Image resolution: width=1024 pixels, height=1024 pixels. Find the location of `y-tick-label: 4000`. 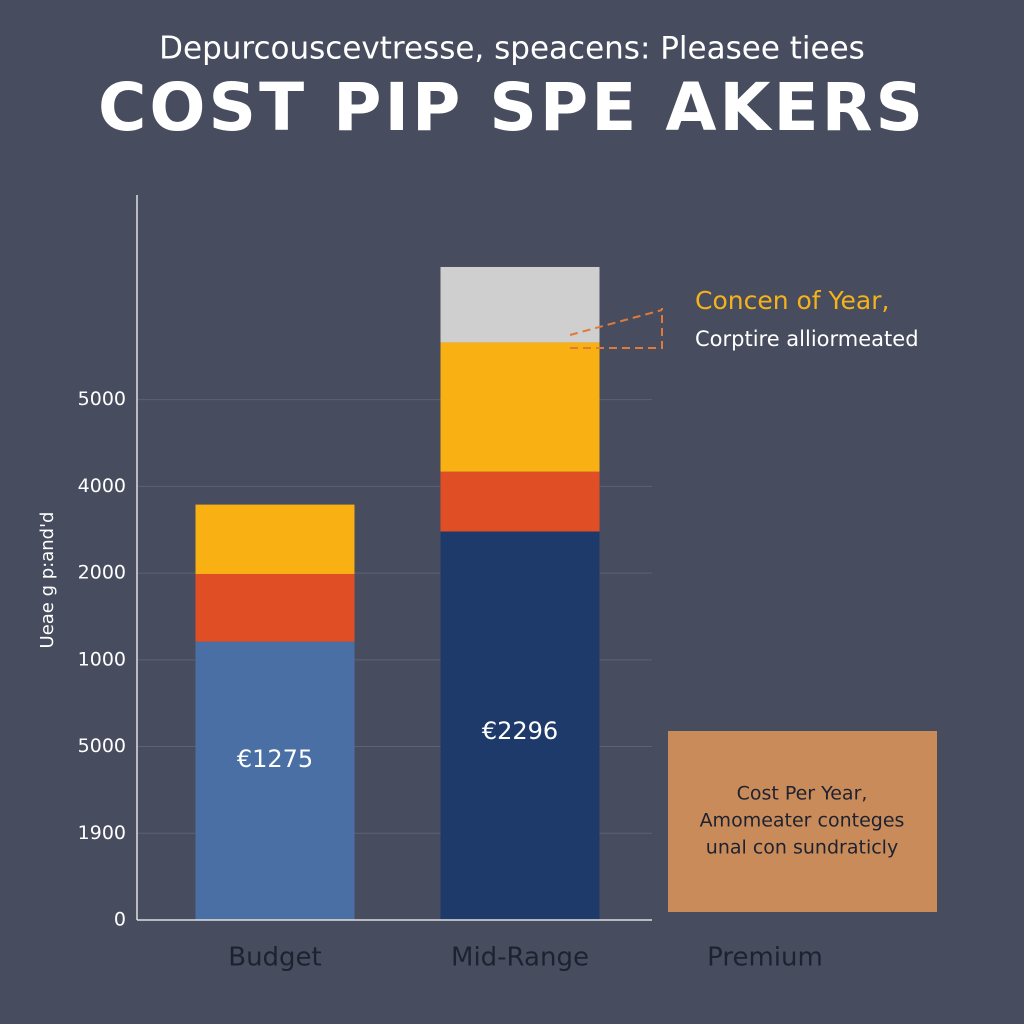

y-tick-label: 4000 is located at coordinates (102, 486).